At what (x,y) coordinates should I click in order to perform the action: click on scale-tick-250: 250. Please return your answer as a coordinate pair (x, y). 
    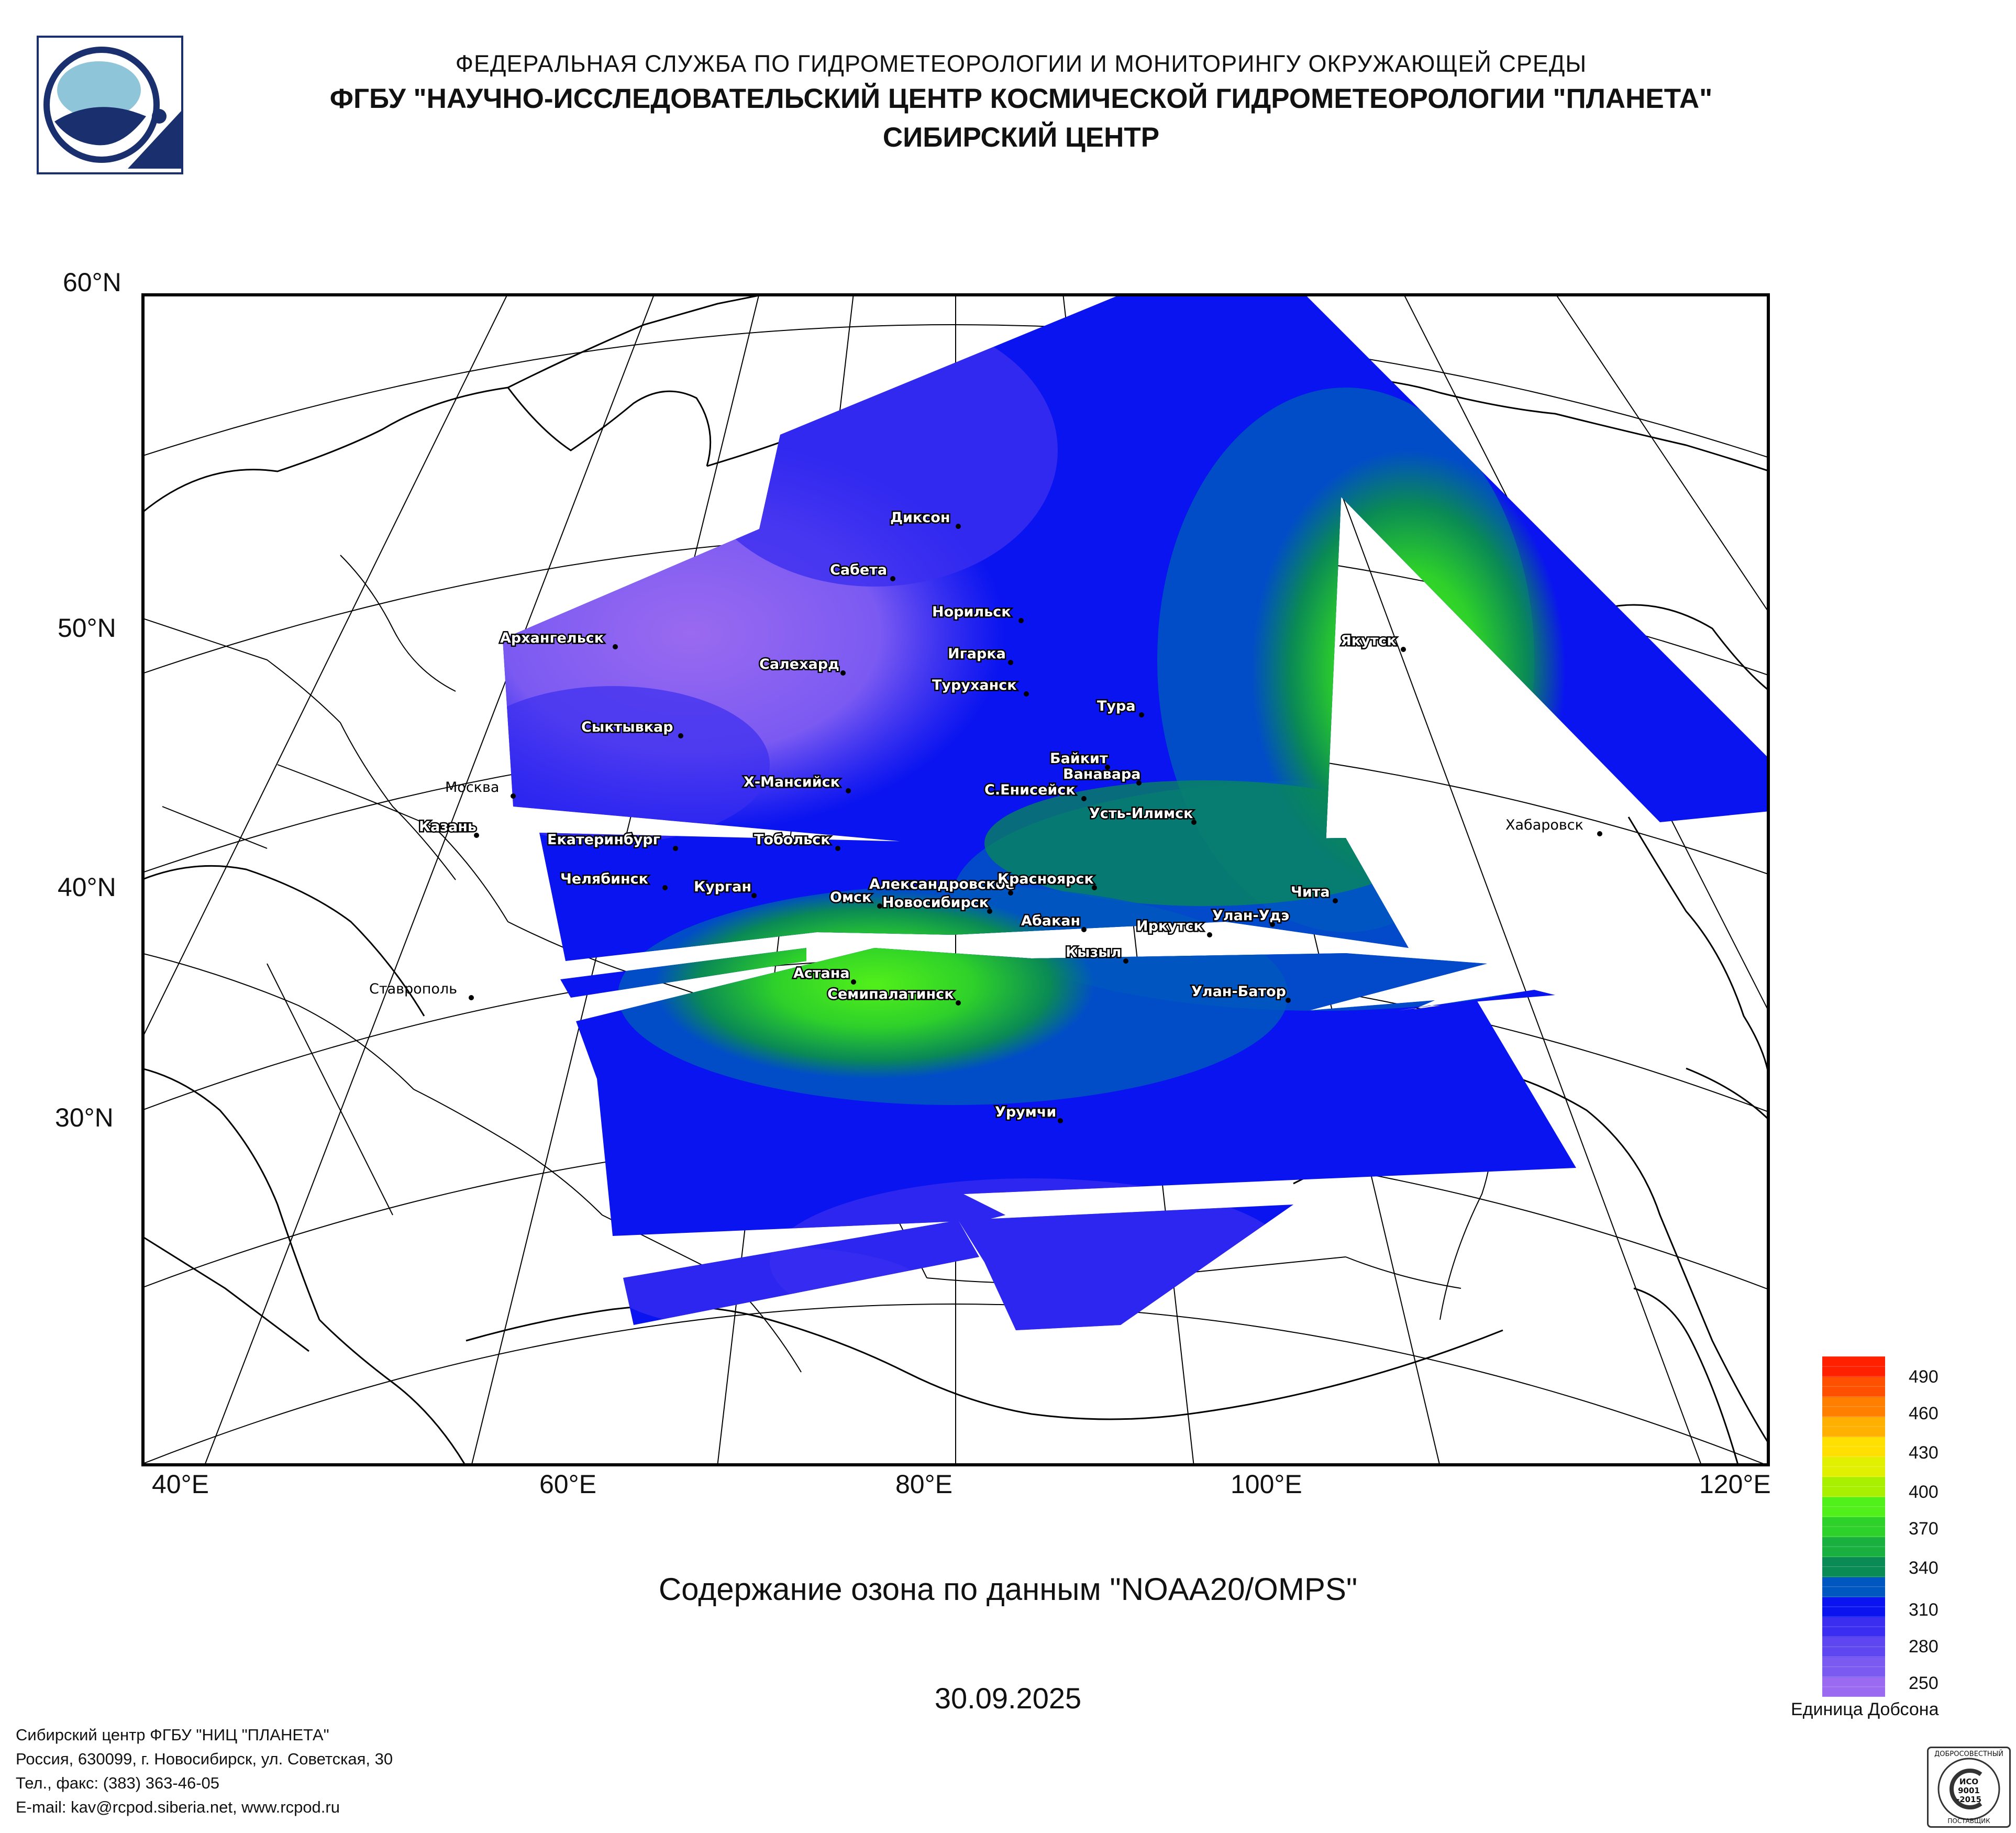
    Looking at the image, I should click on (1924, 1683).